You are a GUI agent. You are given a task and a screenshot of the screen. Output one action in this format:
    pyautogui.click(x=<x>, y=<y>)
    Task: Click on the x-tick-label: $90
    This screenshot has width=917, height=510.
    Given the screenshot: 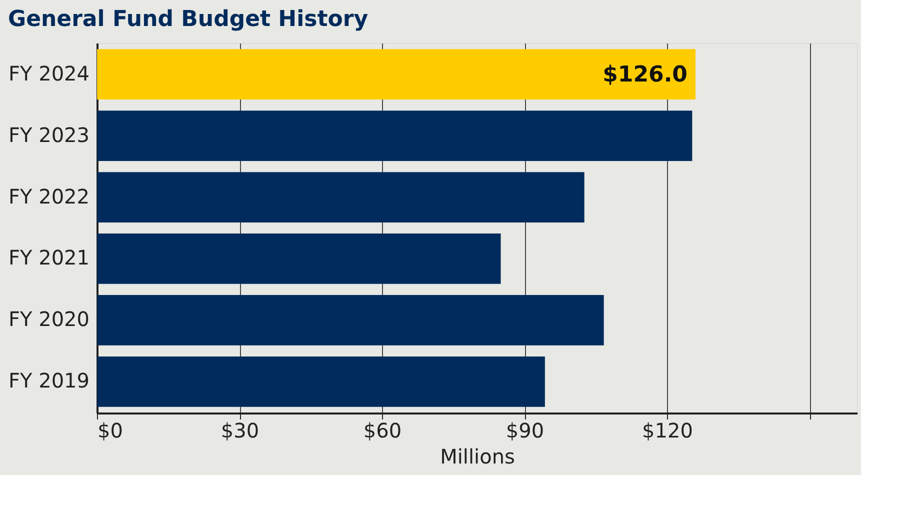 What is the action you would take?
    pyautogui.click(x=525, y=430)
    